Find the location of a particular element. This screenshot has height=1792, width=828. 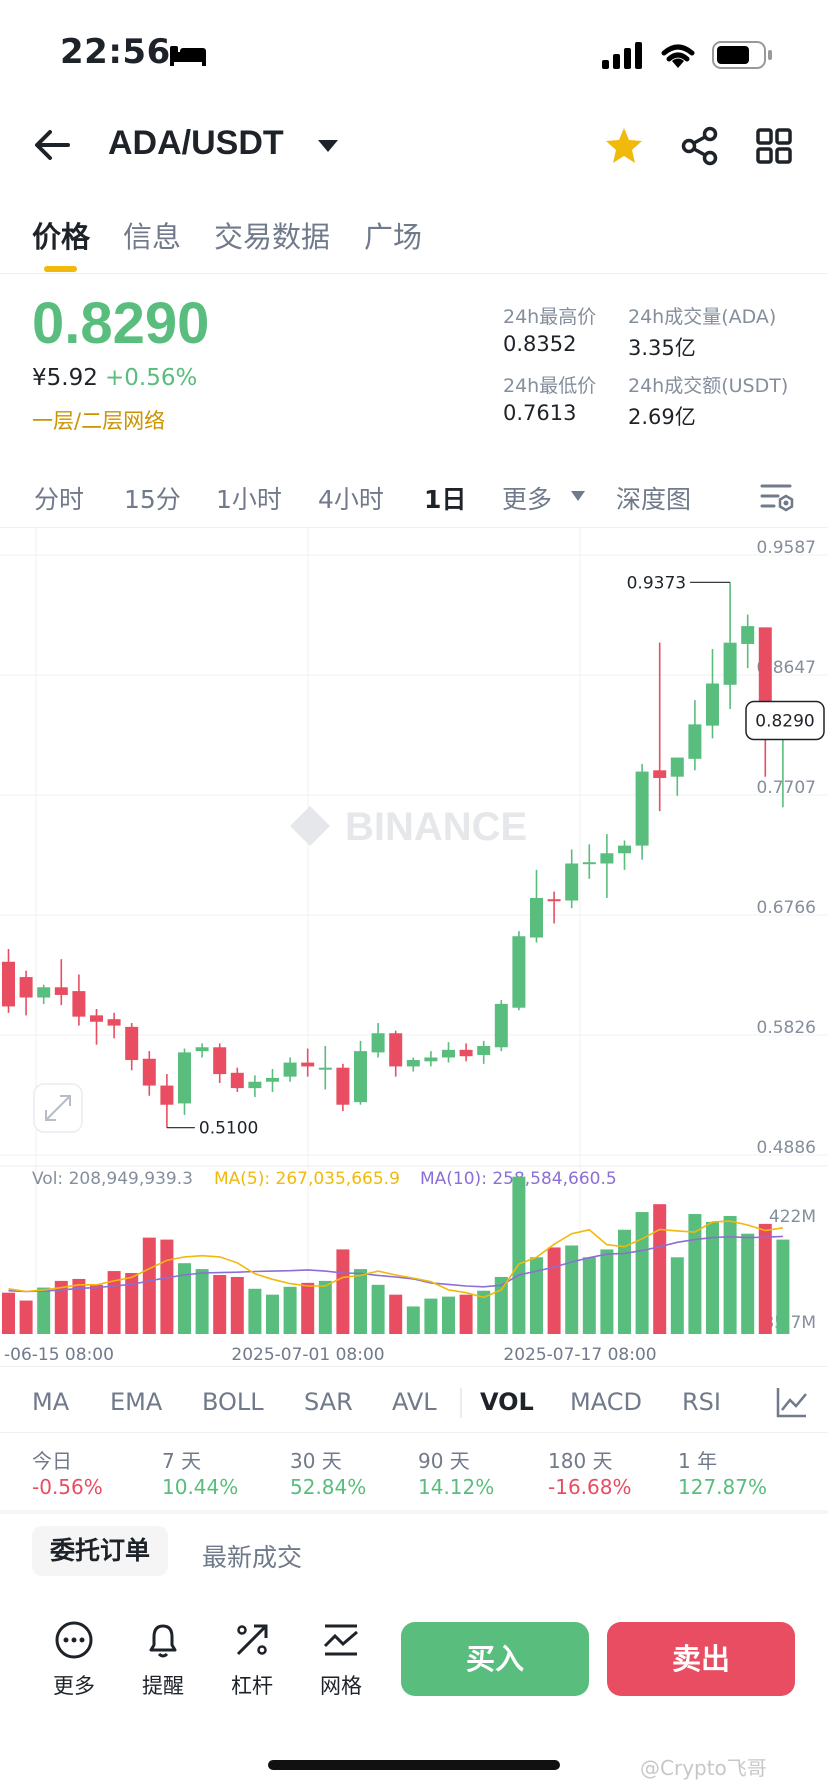

indicator-separator is located at coordinates (461, 1403).